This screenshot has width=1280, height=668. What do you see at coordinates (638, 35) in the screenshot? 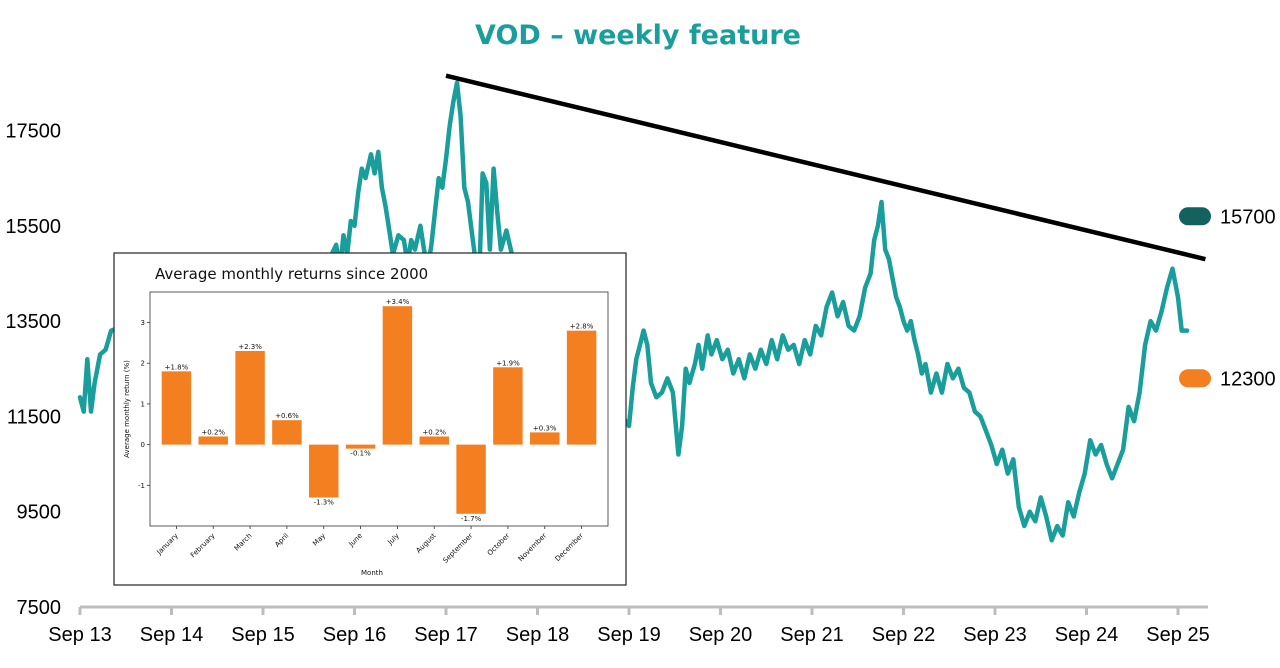
I see `chart-title: VOD – weekly feature` at bounding box center [638, 35].